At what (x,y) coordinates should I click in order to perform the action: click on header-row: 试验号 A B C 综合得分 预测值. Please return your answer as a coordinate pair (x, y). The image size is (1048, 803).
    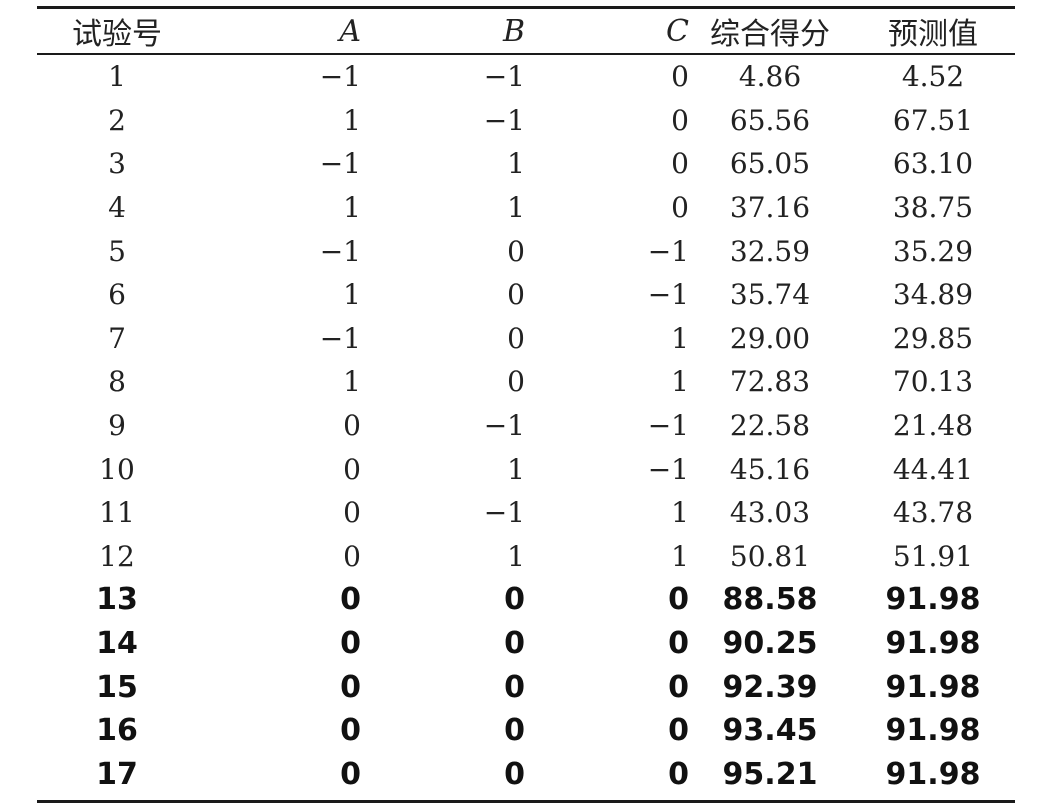
    Looking at the image, I should click on (526, 31).